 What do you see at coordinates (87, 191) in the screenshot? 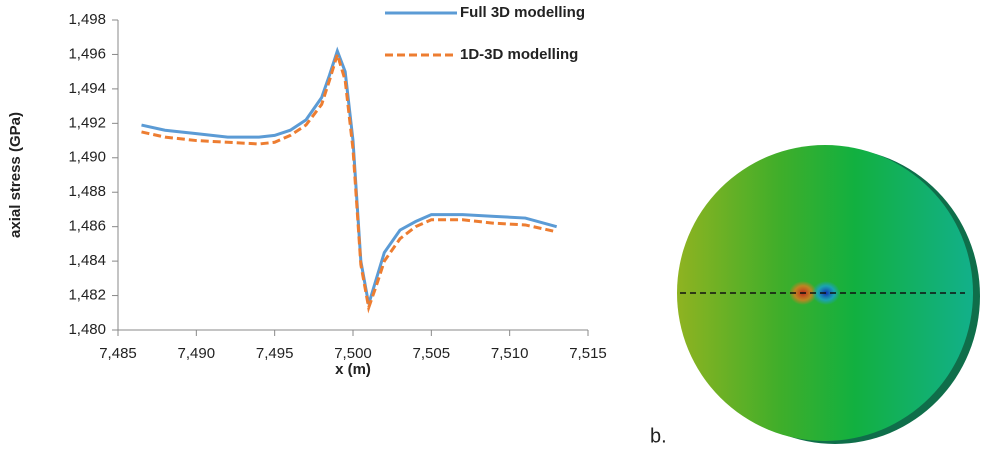
I see `y-tick-label: 1,488` at bounding box center [87, 191].